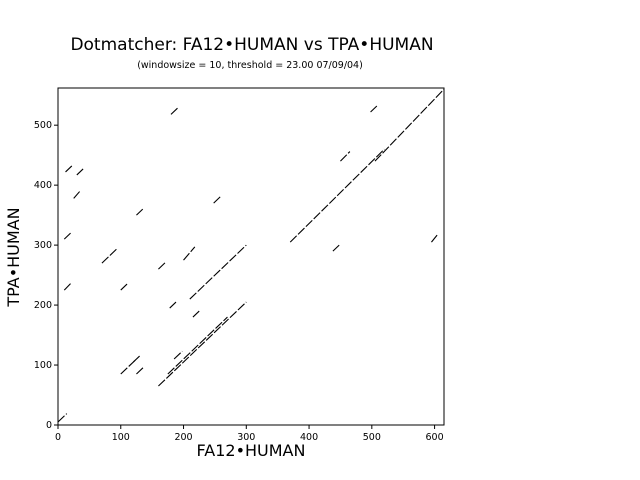 This screenshot has height=480, width=640. I want to click on x-tick-label: 500, so click(372, 437).